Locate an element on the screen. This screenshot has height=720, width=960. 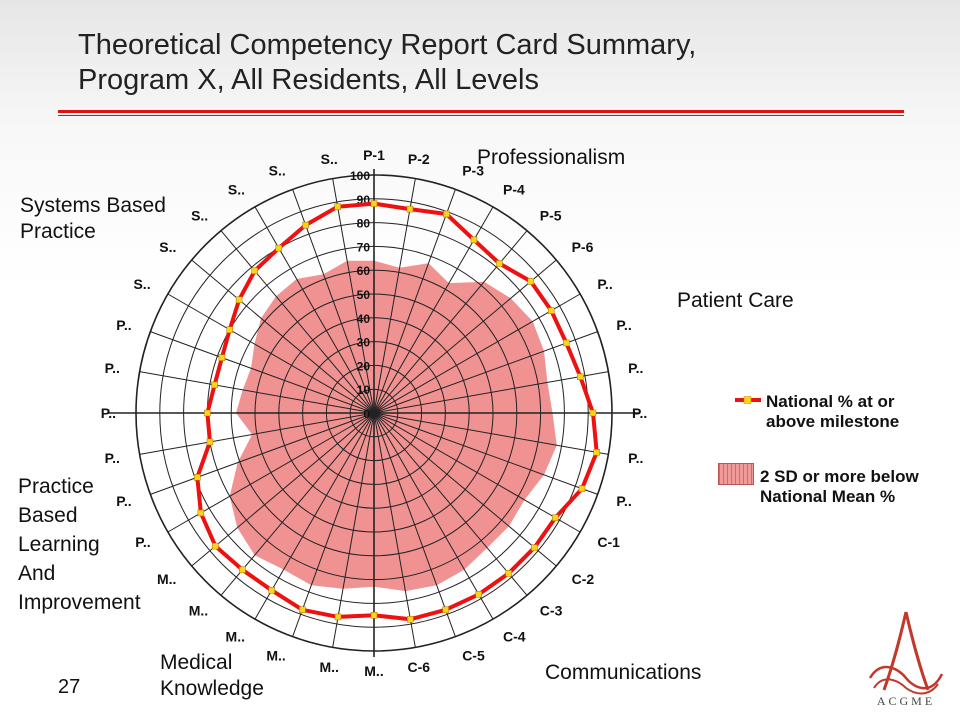
group-label-practice-line-1: Practice is located at coordinates (56, 486).